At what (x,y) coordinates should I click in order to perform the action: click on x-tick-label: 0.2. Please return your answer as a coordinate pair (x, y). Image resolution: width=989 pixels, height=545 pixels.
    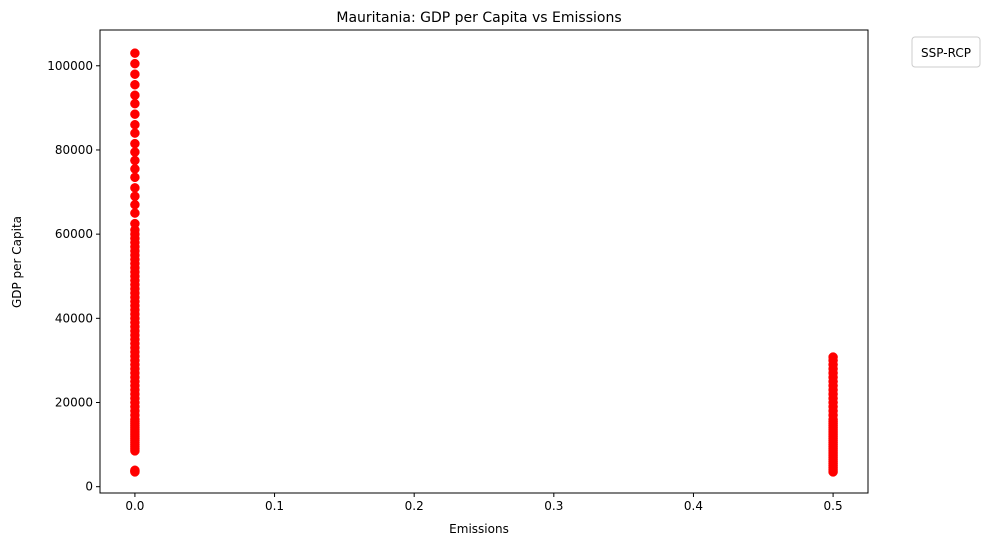
    Looking at the image, I should click on (414, 506).